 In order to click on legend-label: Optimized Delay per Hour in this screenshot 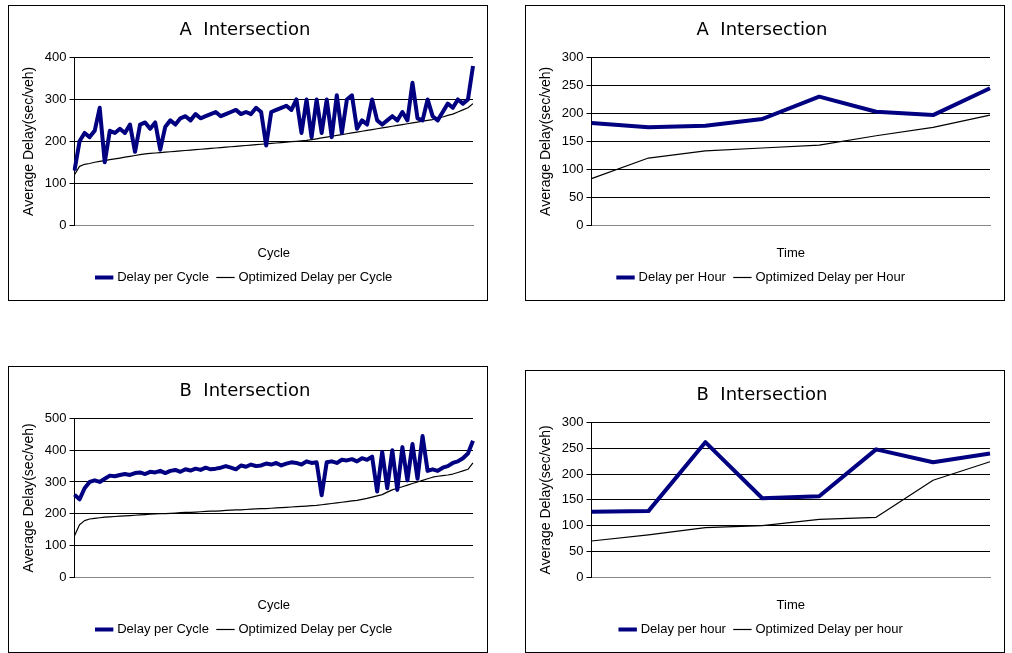, I will do `click(830, 277)`.